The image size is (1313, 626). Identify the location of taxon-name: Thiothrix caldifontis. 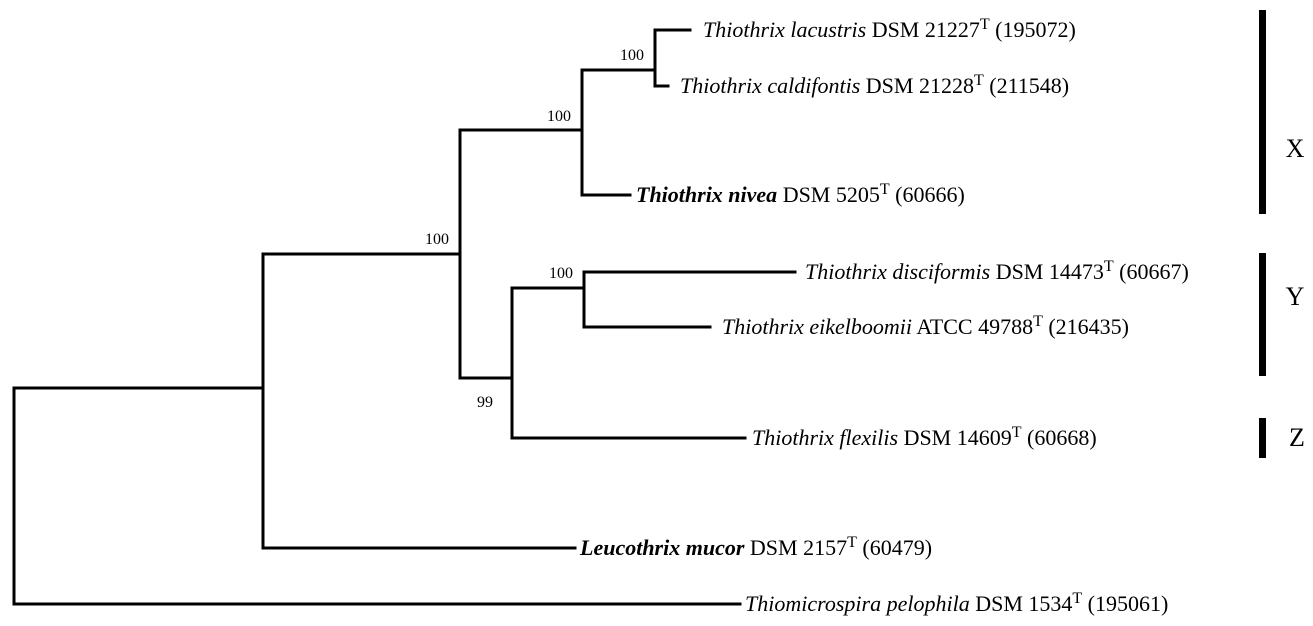
(770, 85).